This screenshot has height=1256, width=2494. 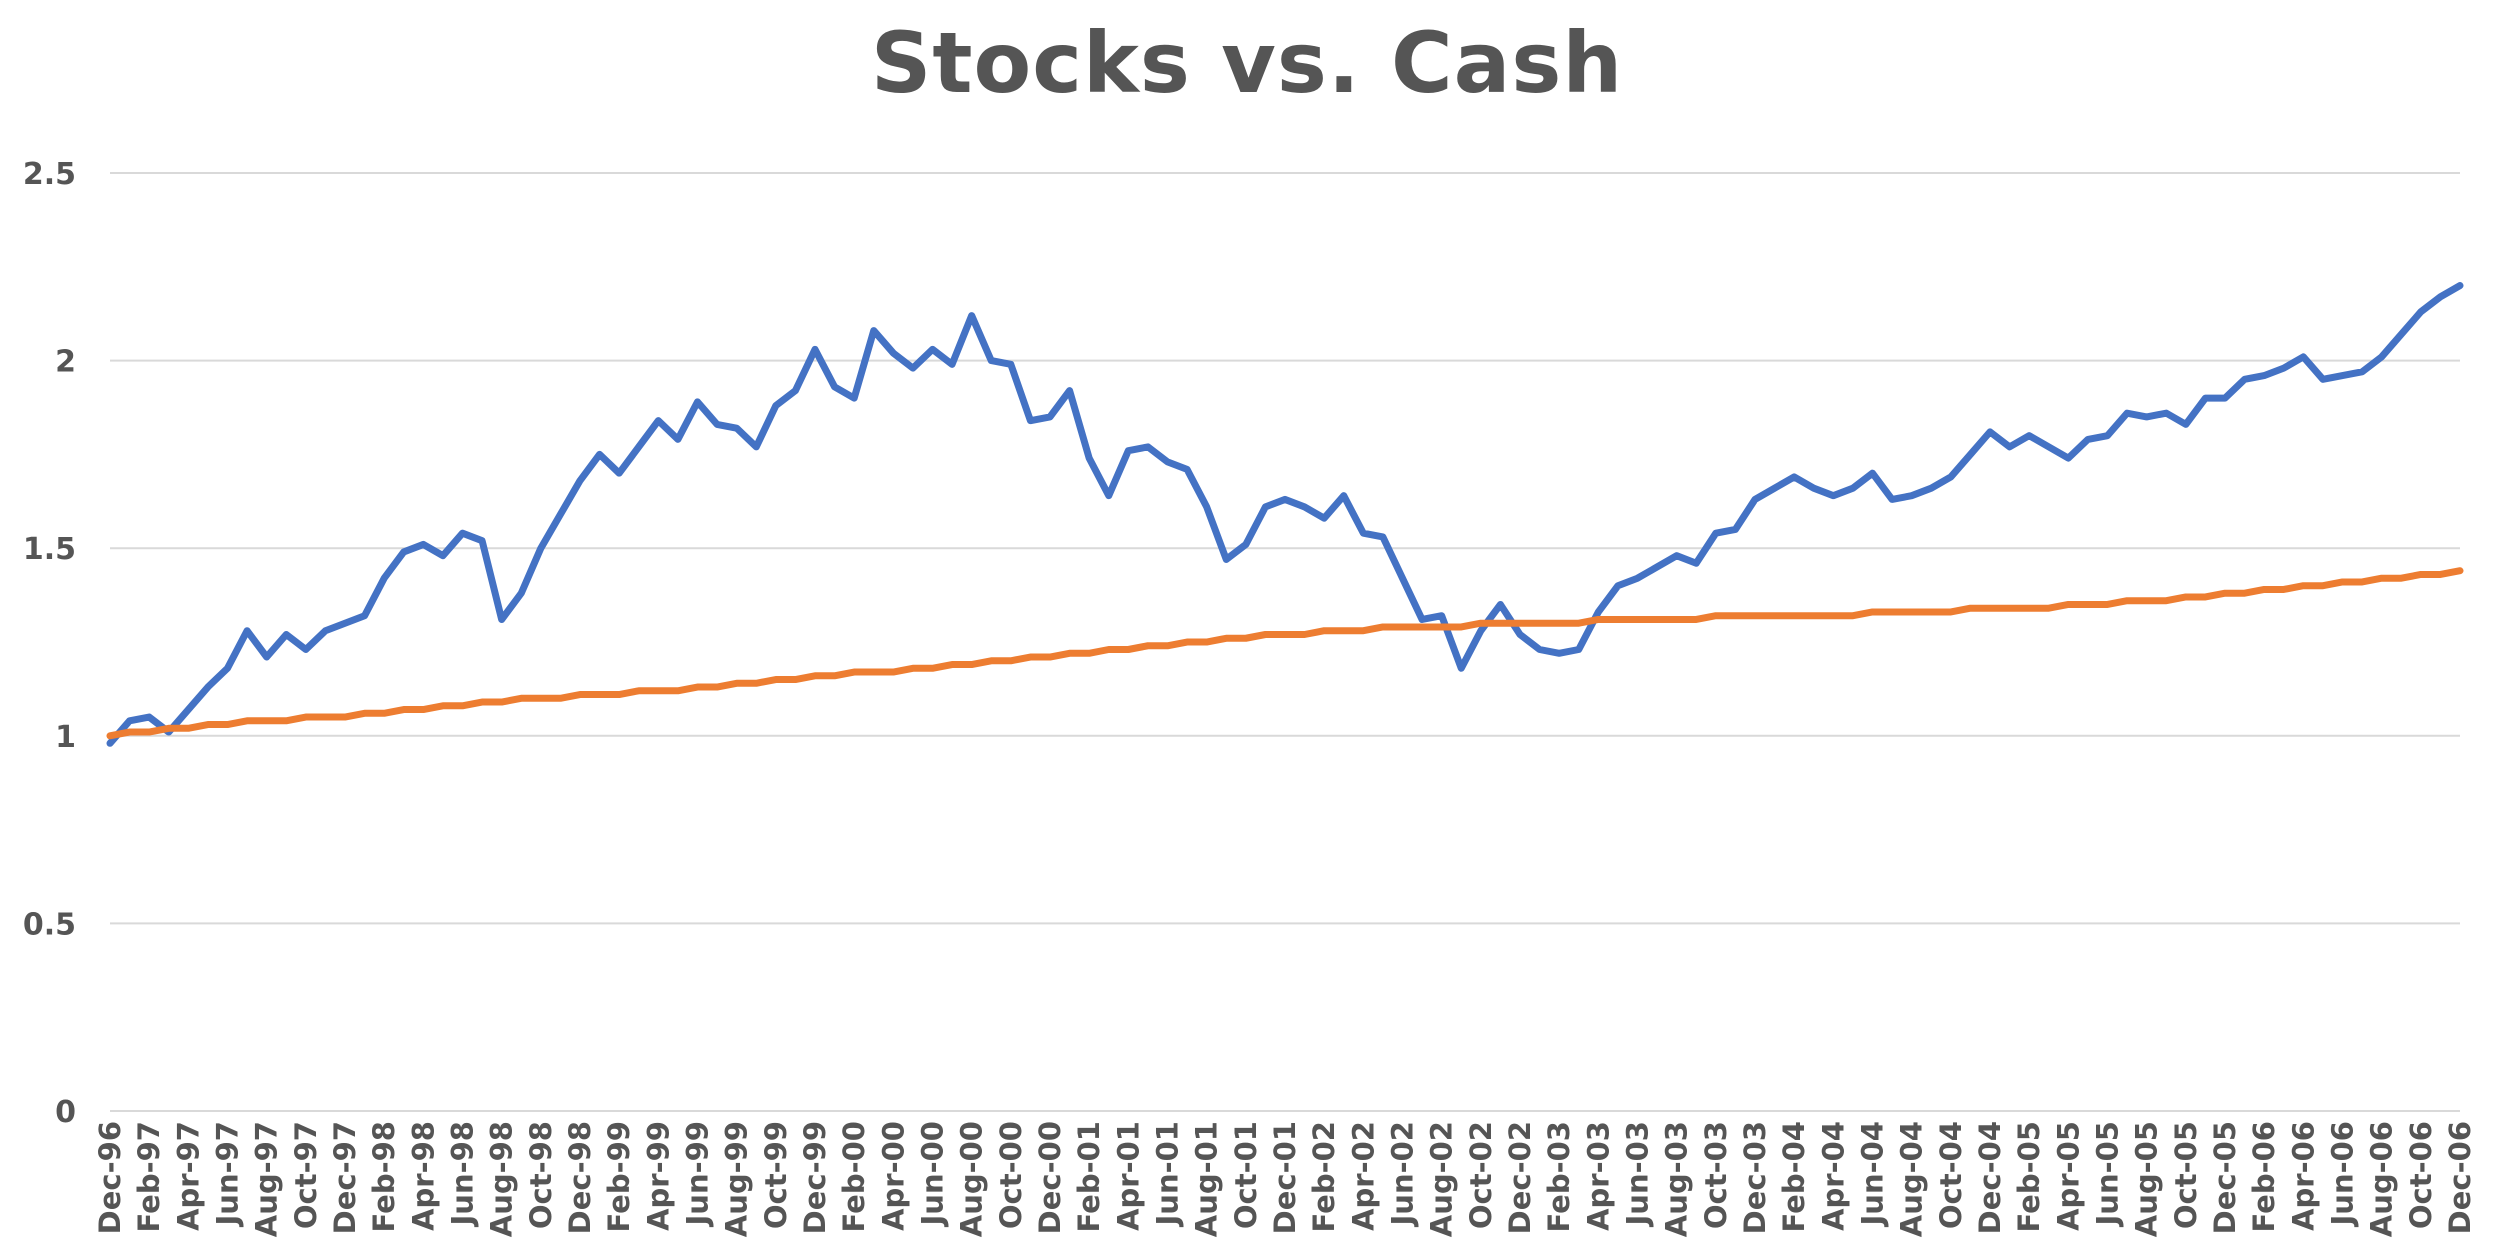 I want to click on x-tick-label: Apr-98, so click(x=423, y=1176).